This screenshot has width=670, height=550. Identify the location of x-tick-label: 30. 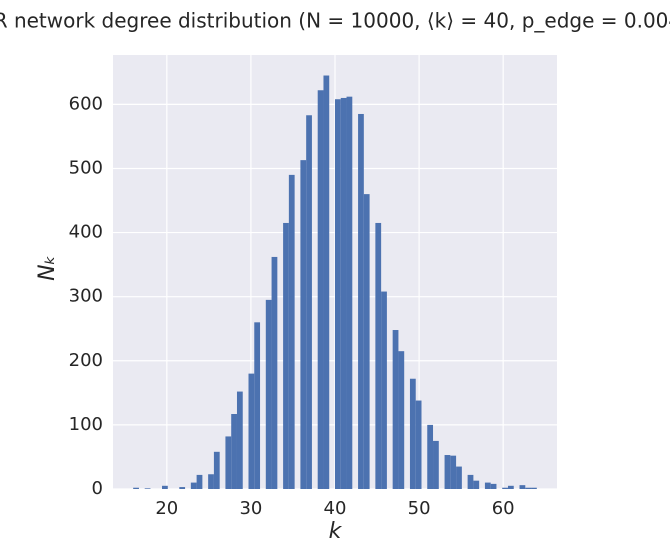
(250, 508).